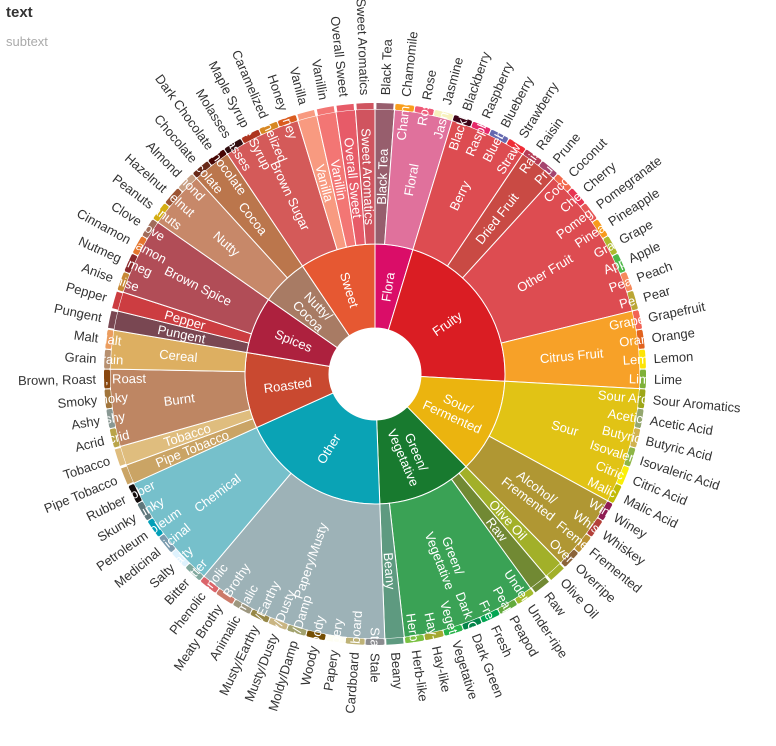  What do you see at coordinates (78, 313) in the screenshot?
I see `outer-label-pungent: Pungent` at bounding box center [78, 313].